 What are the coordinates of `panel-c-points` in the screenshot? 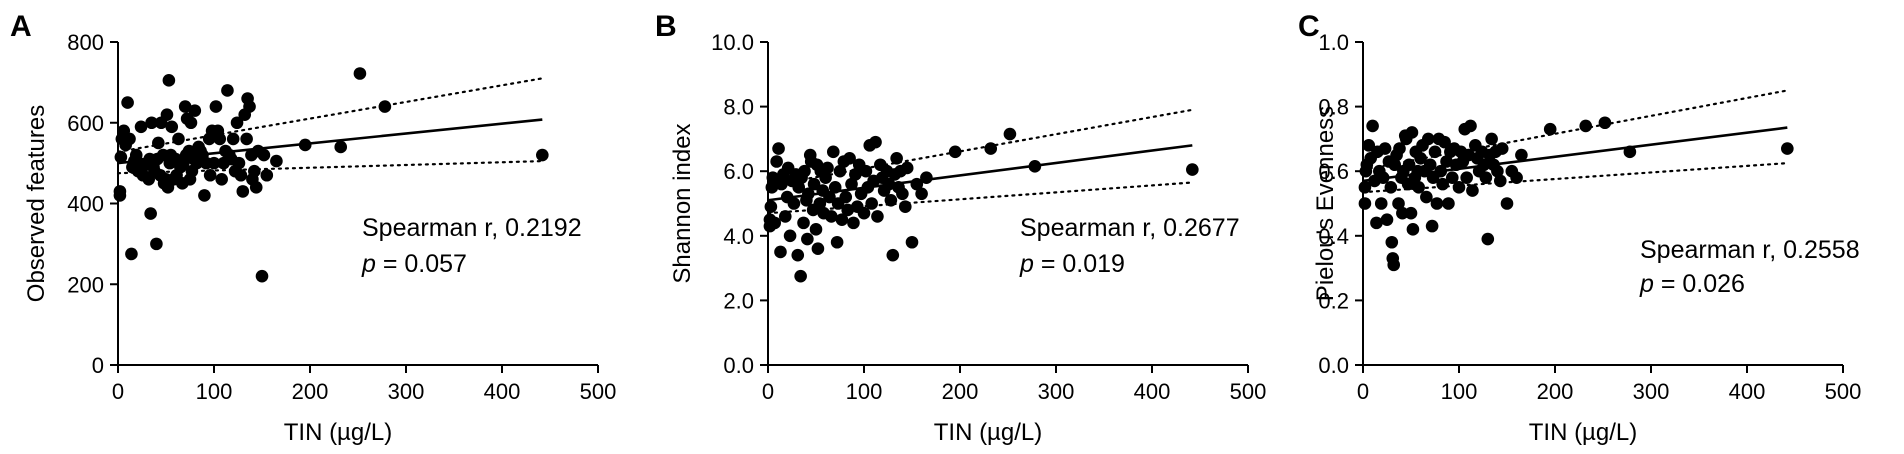 It's located at (1576, 194).